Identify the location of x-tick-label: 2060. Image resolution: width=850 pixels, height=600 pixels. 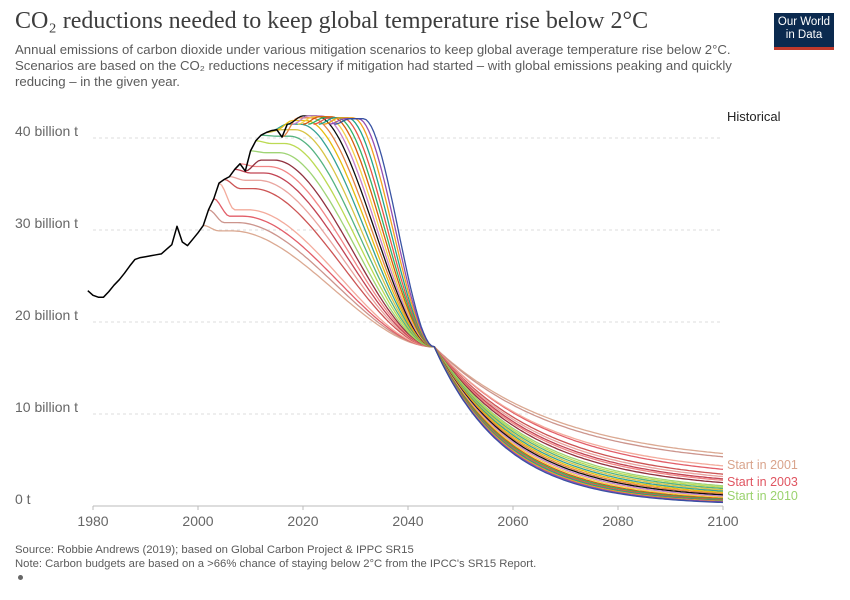
(512, 521).